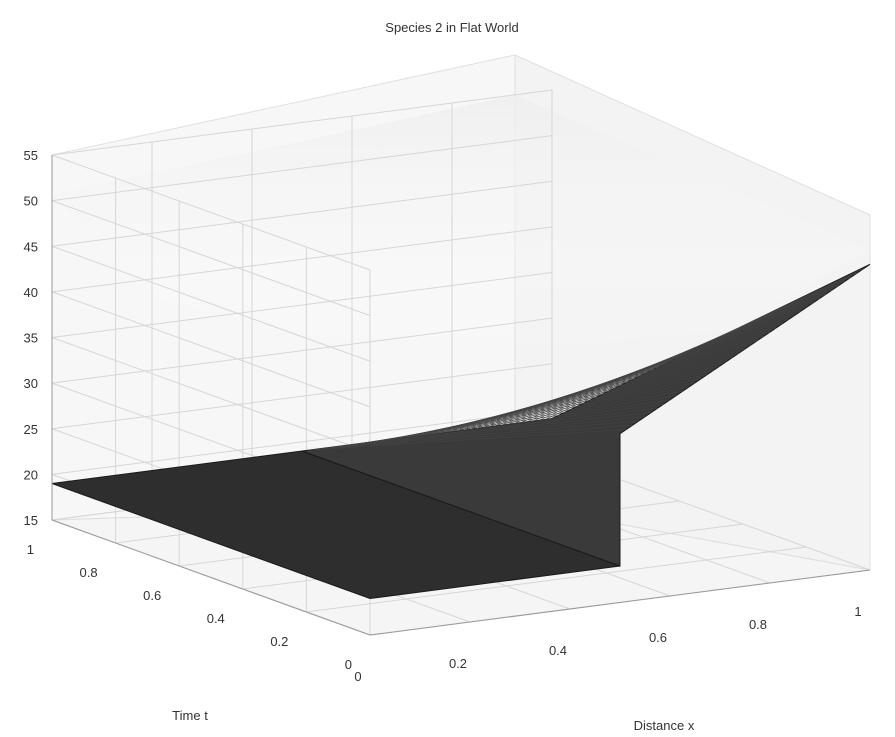 The height and width of the screenshot is (737, 895). What do you see at coordinates (31, 292) in the screenshot?
I see `z-tick-label-40: 40` at bounding box center [31, 292].